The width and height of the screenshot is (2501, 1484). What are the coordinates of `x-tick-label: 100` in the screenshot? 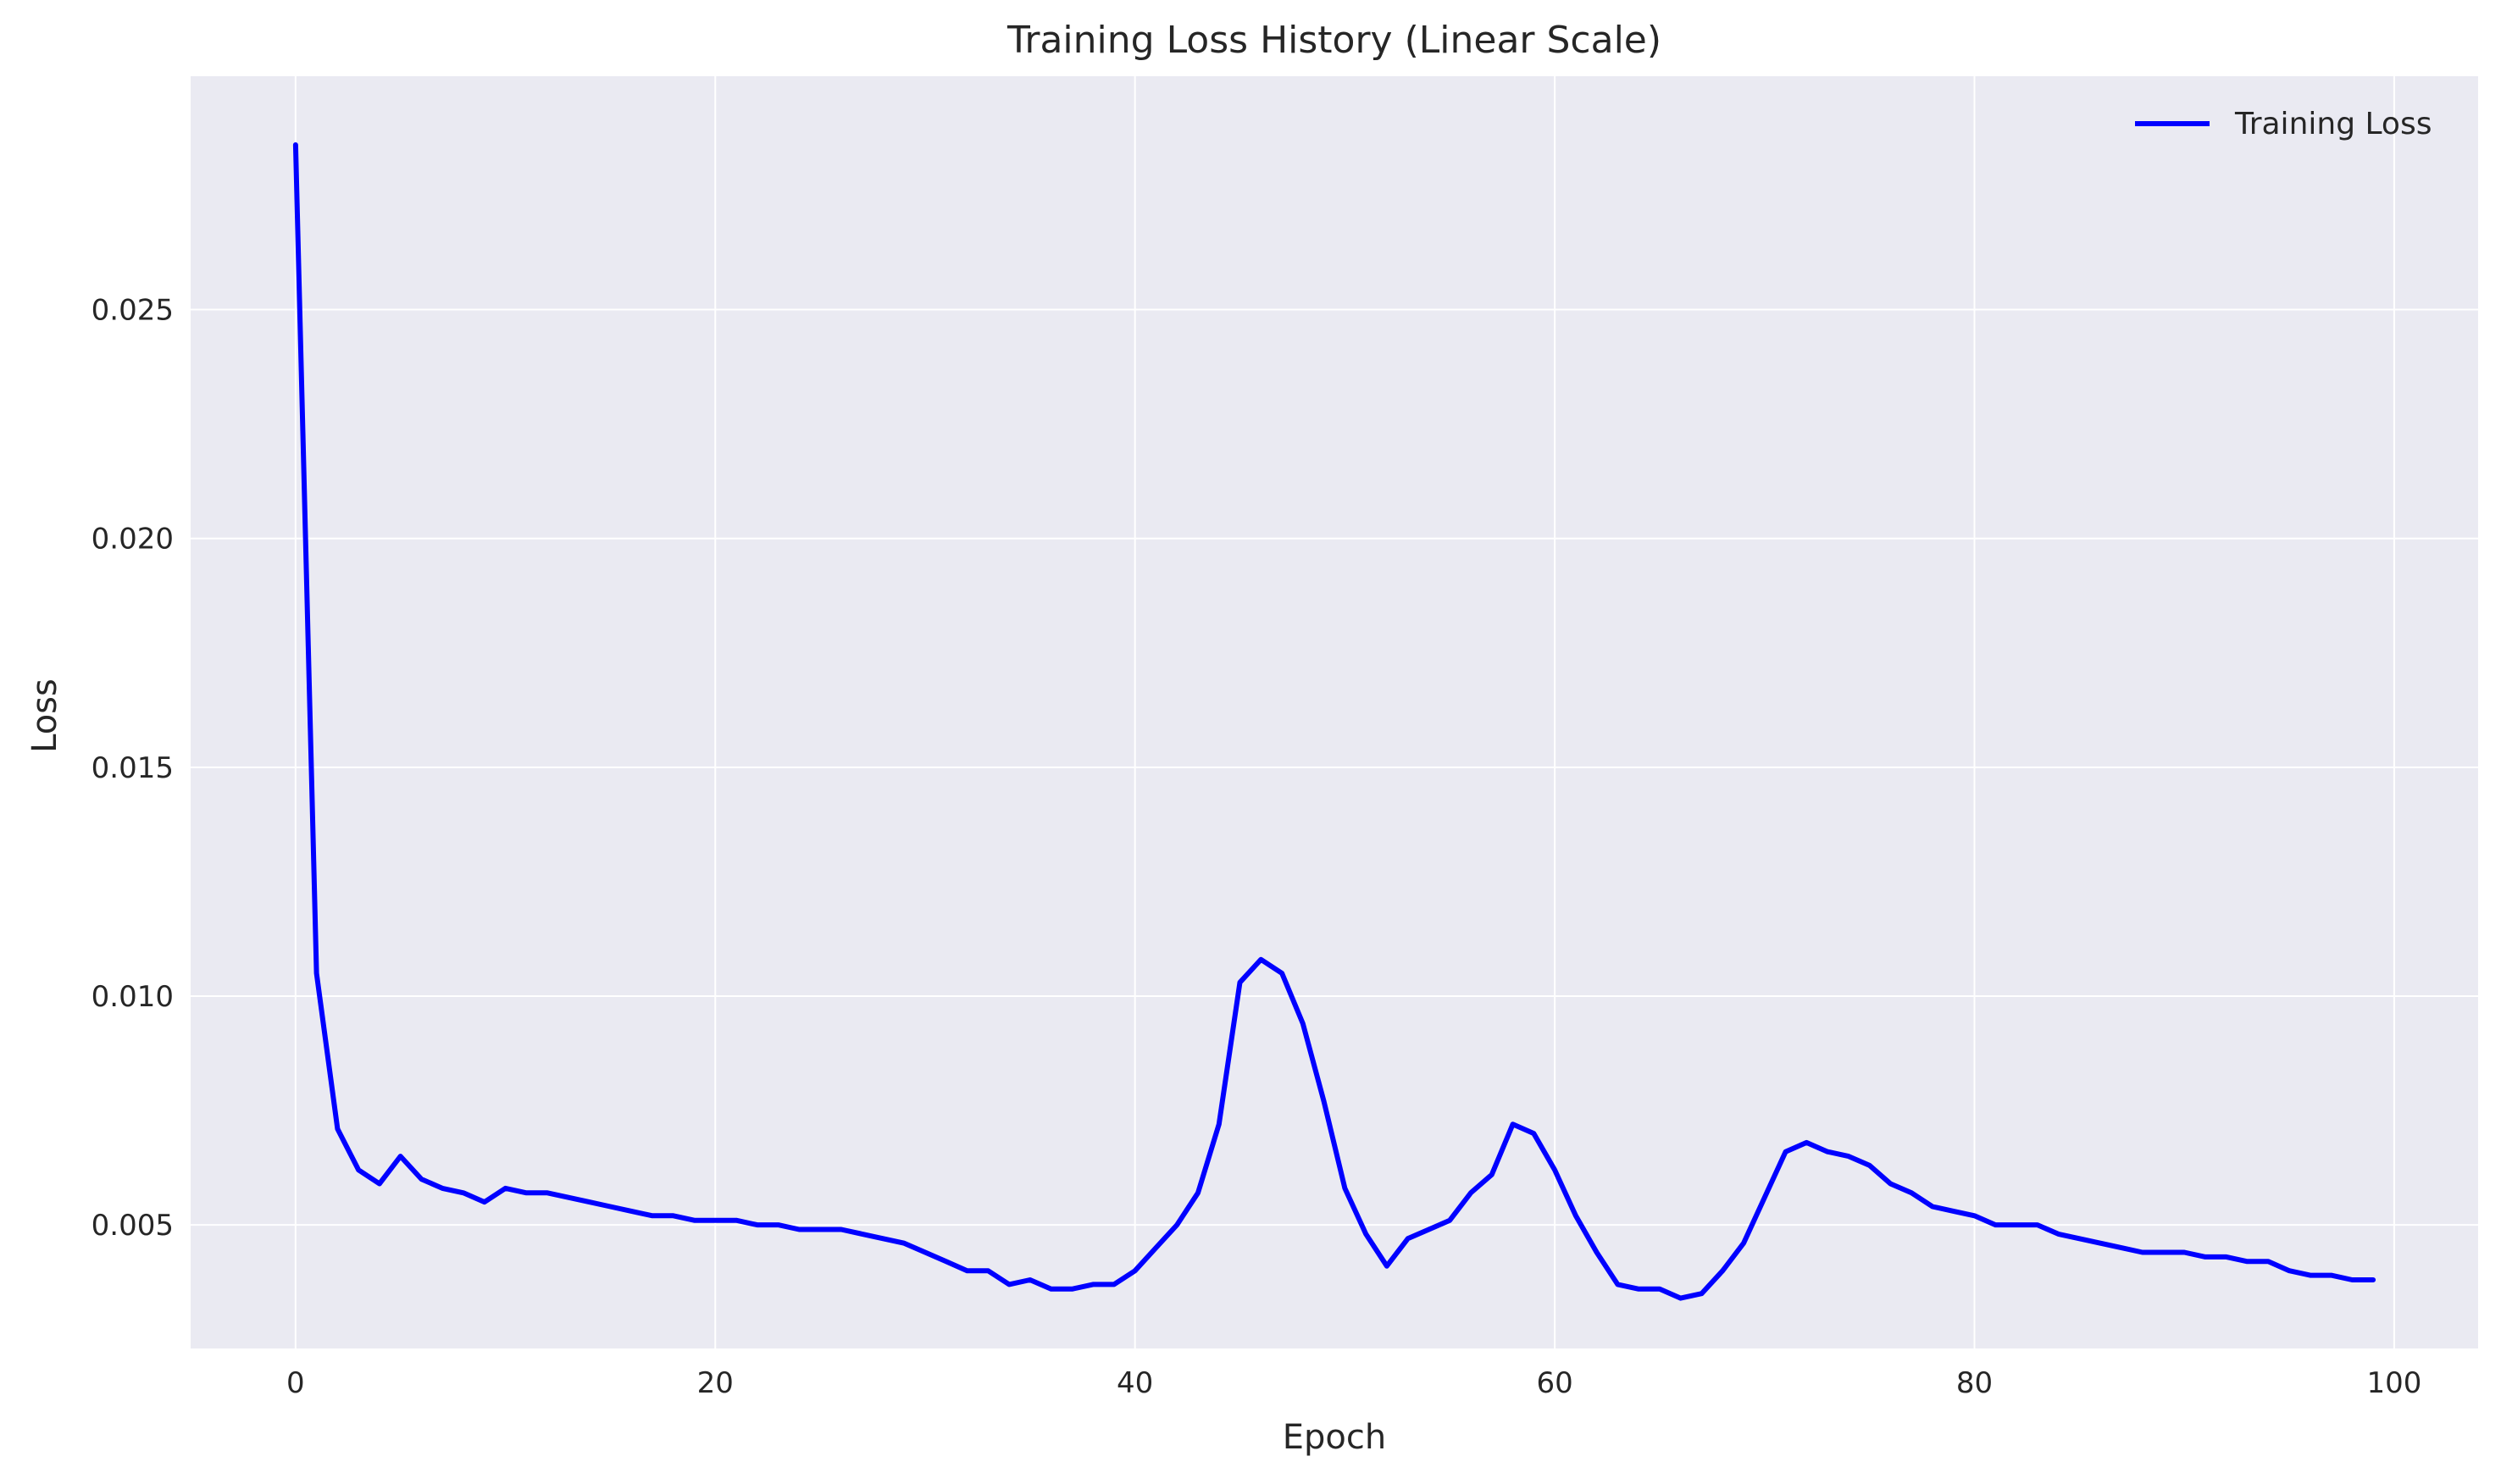 It's located at (2393, 1383).